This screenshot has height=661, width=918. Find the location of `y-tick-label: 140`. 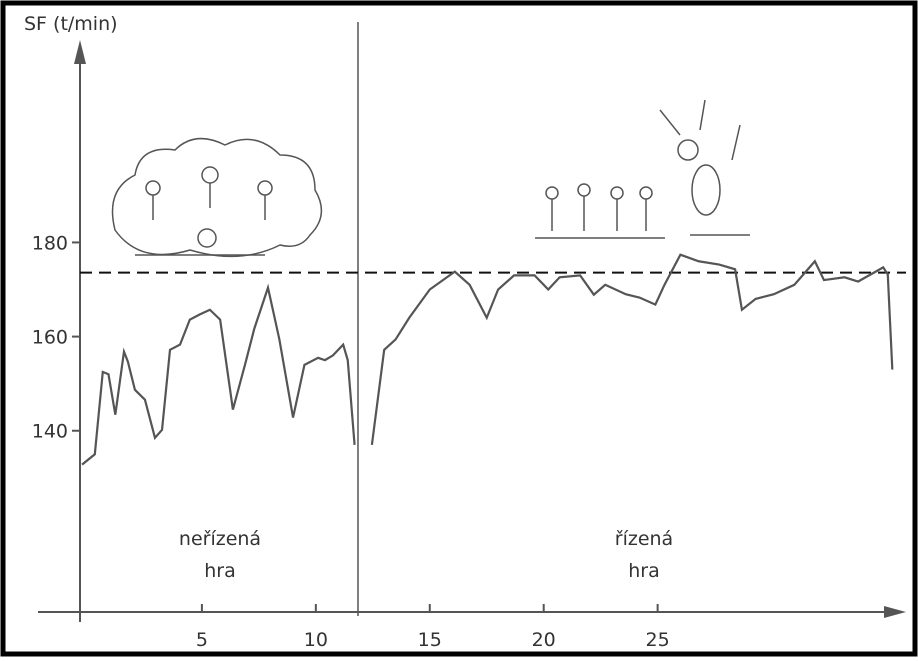

y-tick-label: 140 is located at coordinates (50, 432).